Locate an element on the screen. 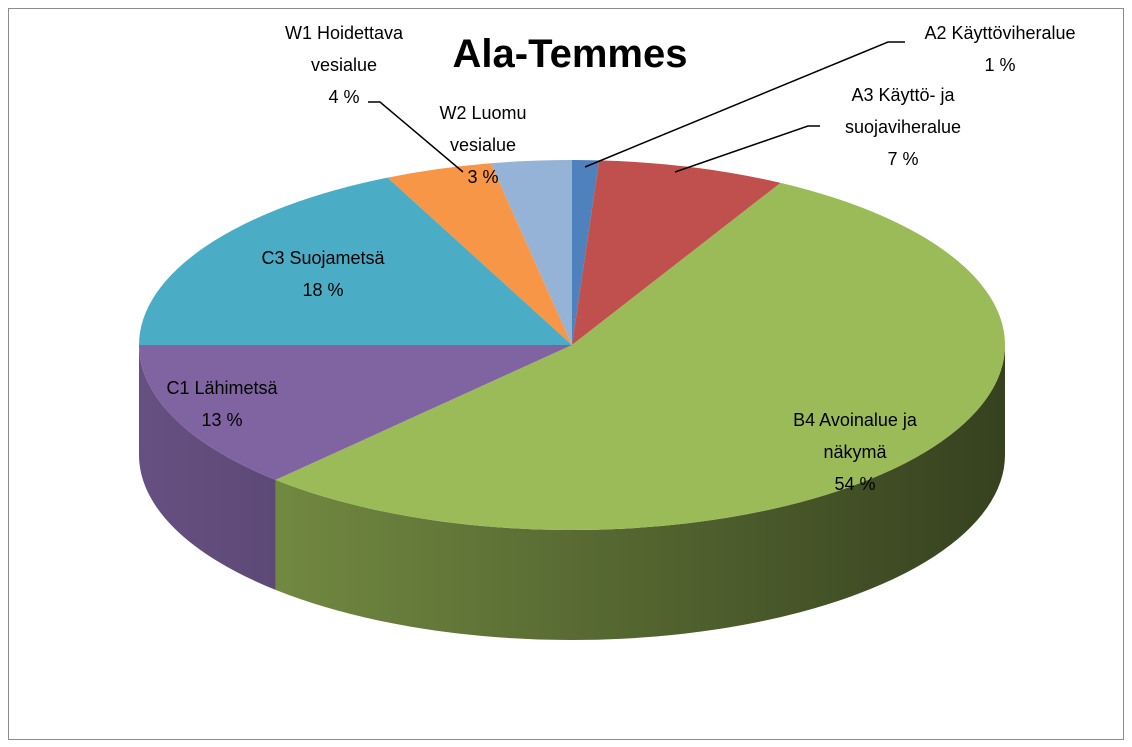 This screenshot has height=747, width=1132. data-label: B4 Avoinalue ja näkymä 54 % is located at coordinates (855, 452).